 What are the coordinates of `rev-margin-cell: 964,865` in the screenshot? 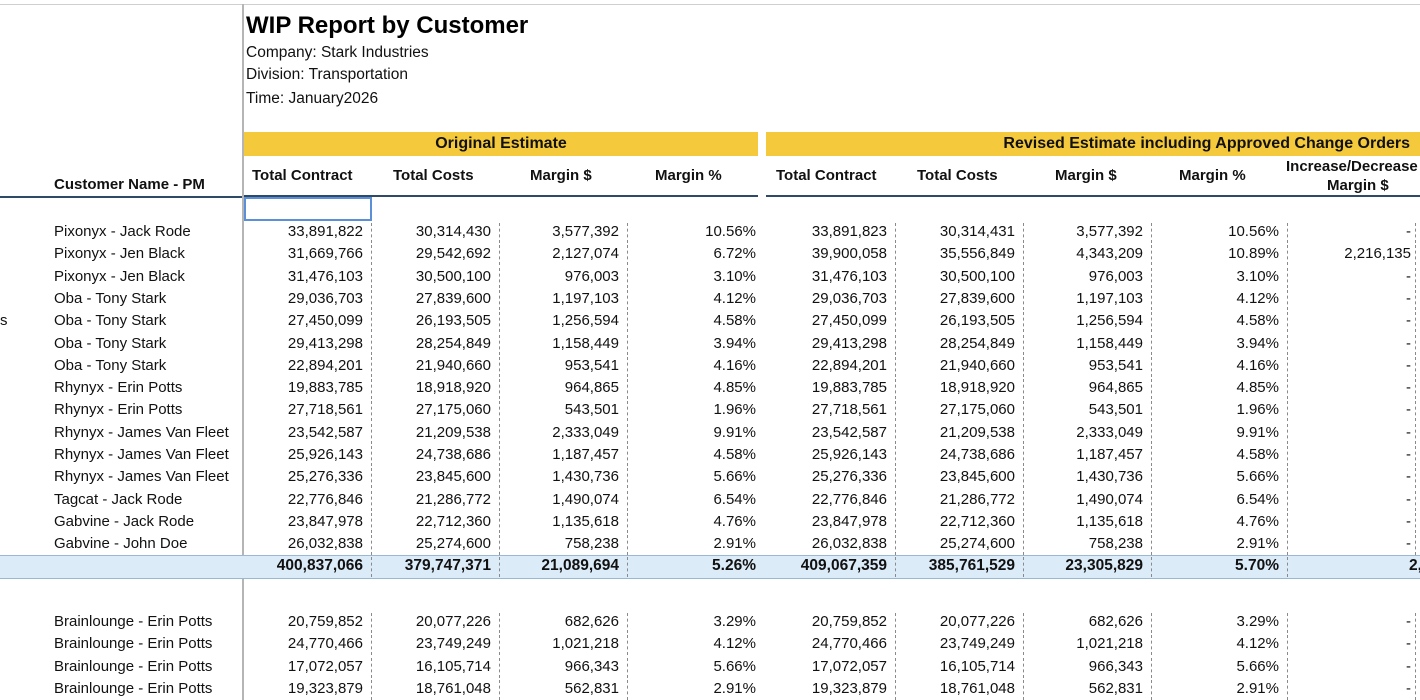 It's located at (1088, 389).